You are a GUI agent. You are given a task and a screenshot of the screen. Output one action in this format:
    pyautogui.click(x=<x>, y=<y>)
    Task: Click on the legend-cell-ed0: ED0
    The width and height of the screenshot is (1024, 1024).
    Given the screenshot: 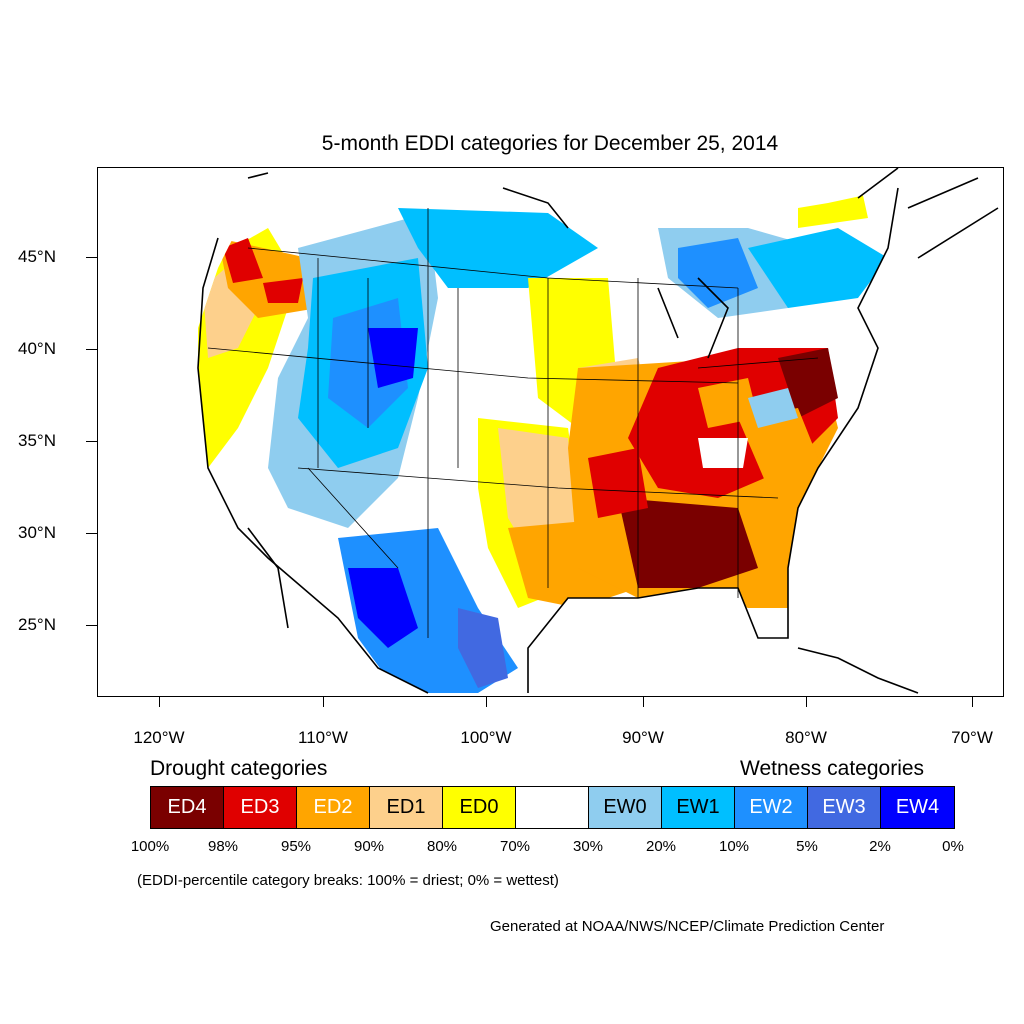 What is the action you would take?
    pyautogui.click(x=479, y=807)
    